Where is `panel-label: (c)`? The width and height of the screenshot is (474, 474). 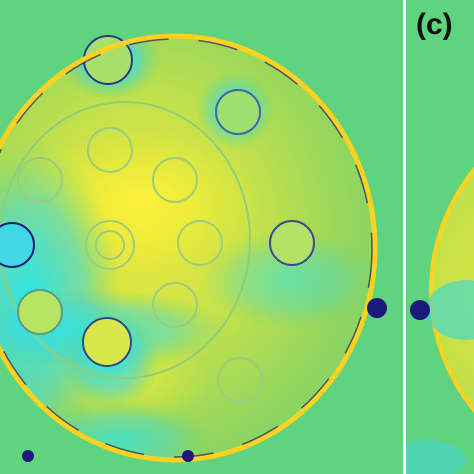 panel-label: (c) is located at coordinates (434, 24).